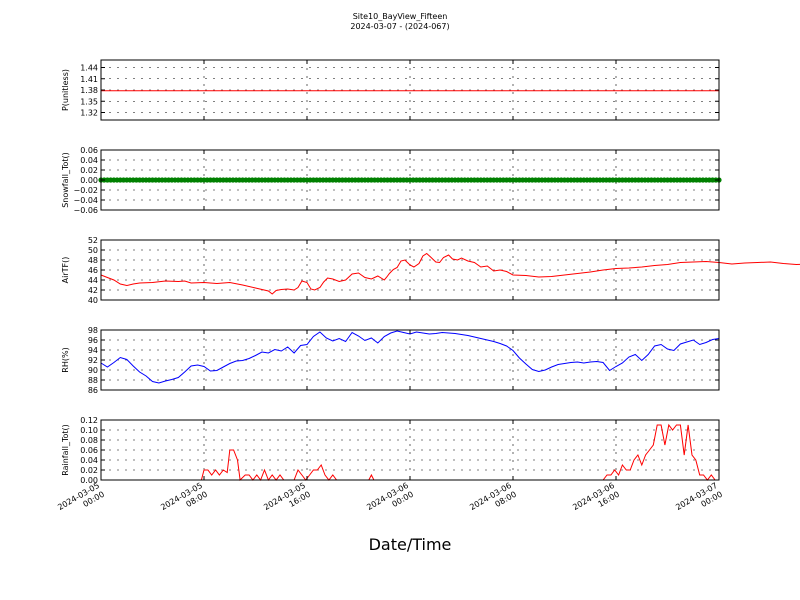 This screenshot has width=800, height=600. What do you see at coordinates (89, 460) in the screenshot?
I see `panel-4-ytick-label: 0.04` at bounding box center [89, 460].